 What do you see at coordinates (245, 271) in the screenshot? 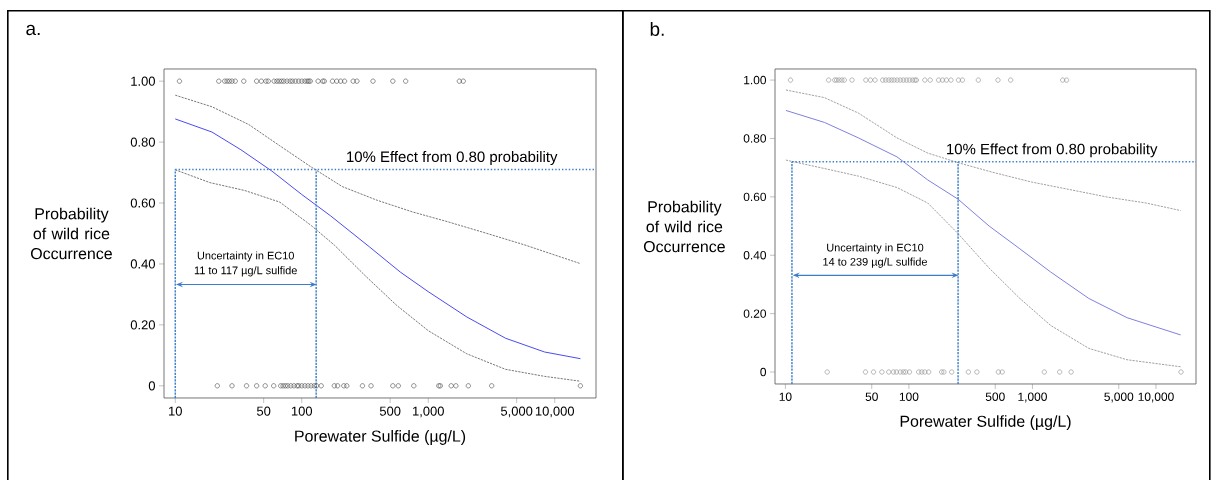
I see `annotation: 11 to 117 µg/L sulfide` at bounding box center [245, 271].